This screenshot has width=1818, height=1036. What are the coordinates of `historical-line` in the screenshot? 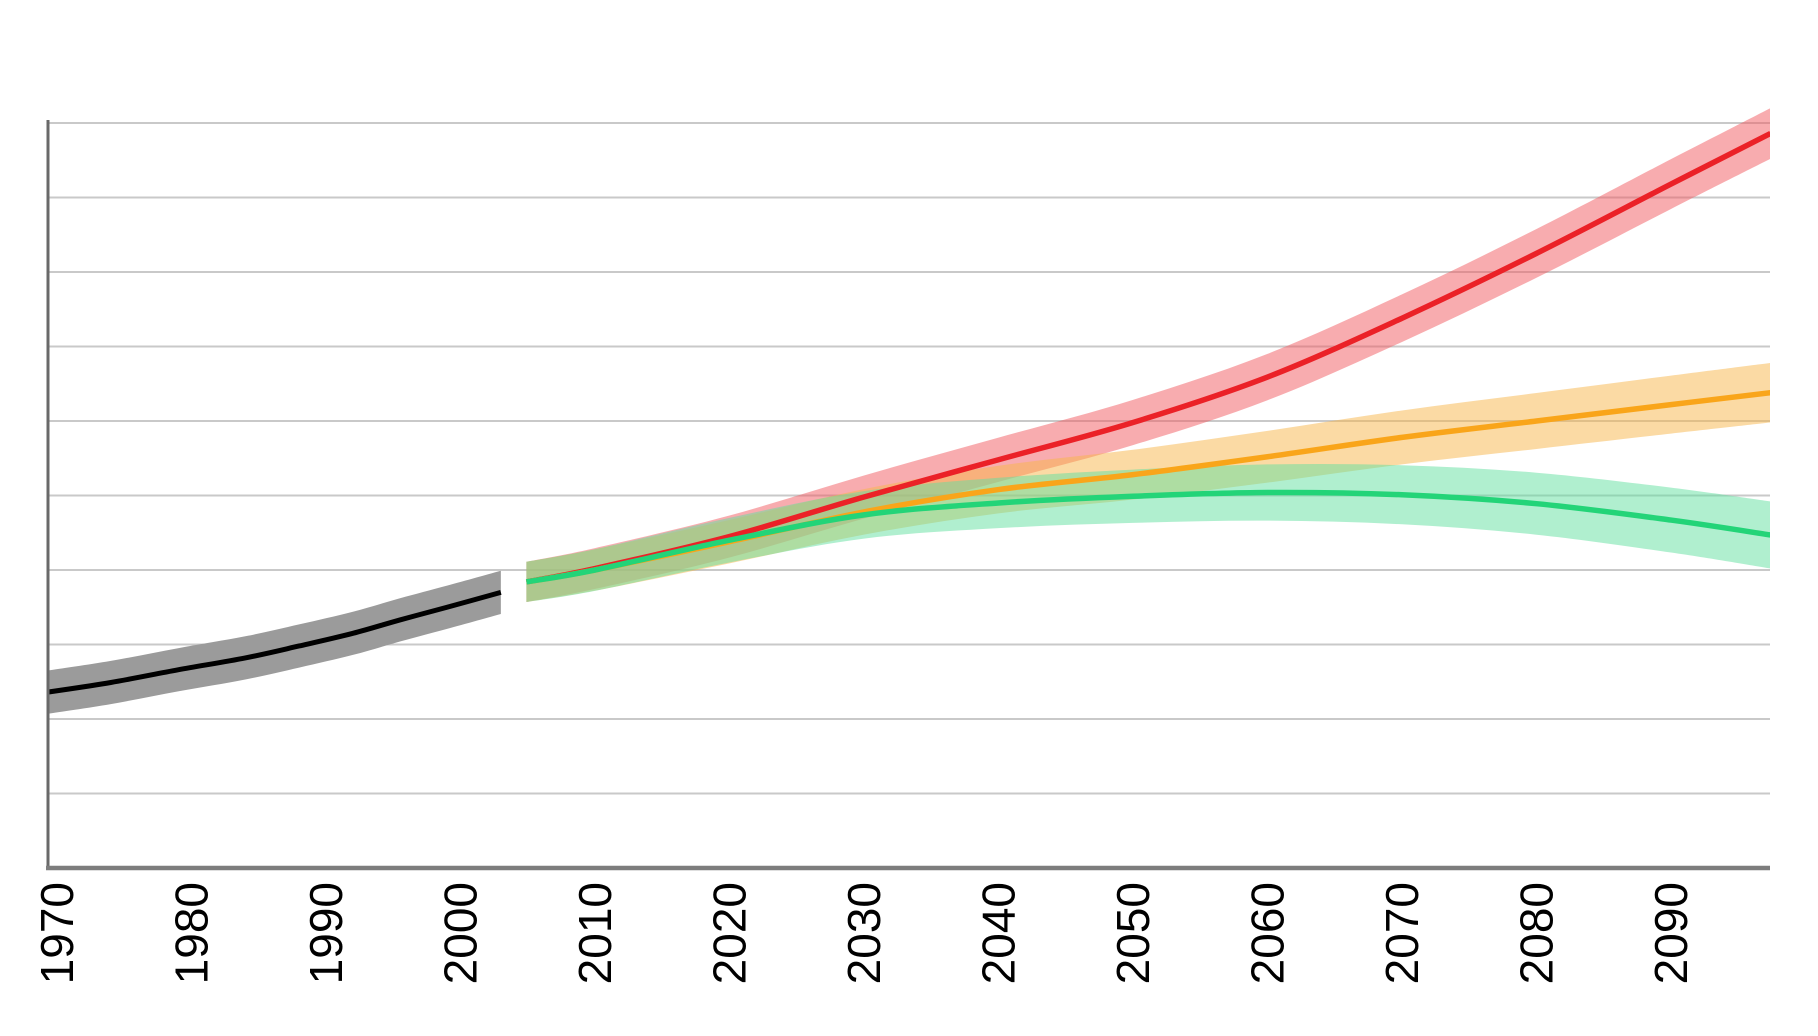 It's located at (274, 642).